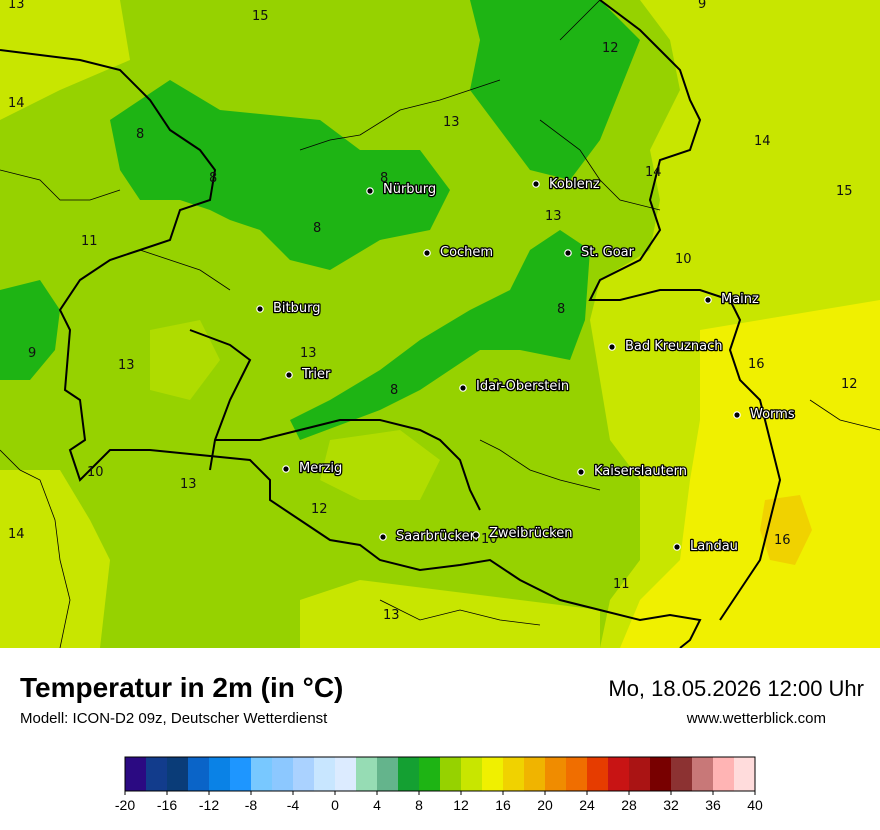 This screenshot has height=830, width=880. I want to click on city-label: Nürburg, so click(409, 189).